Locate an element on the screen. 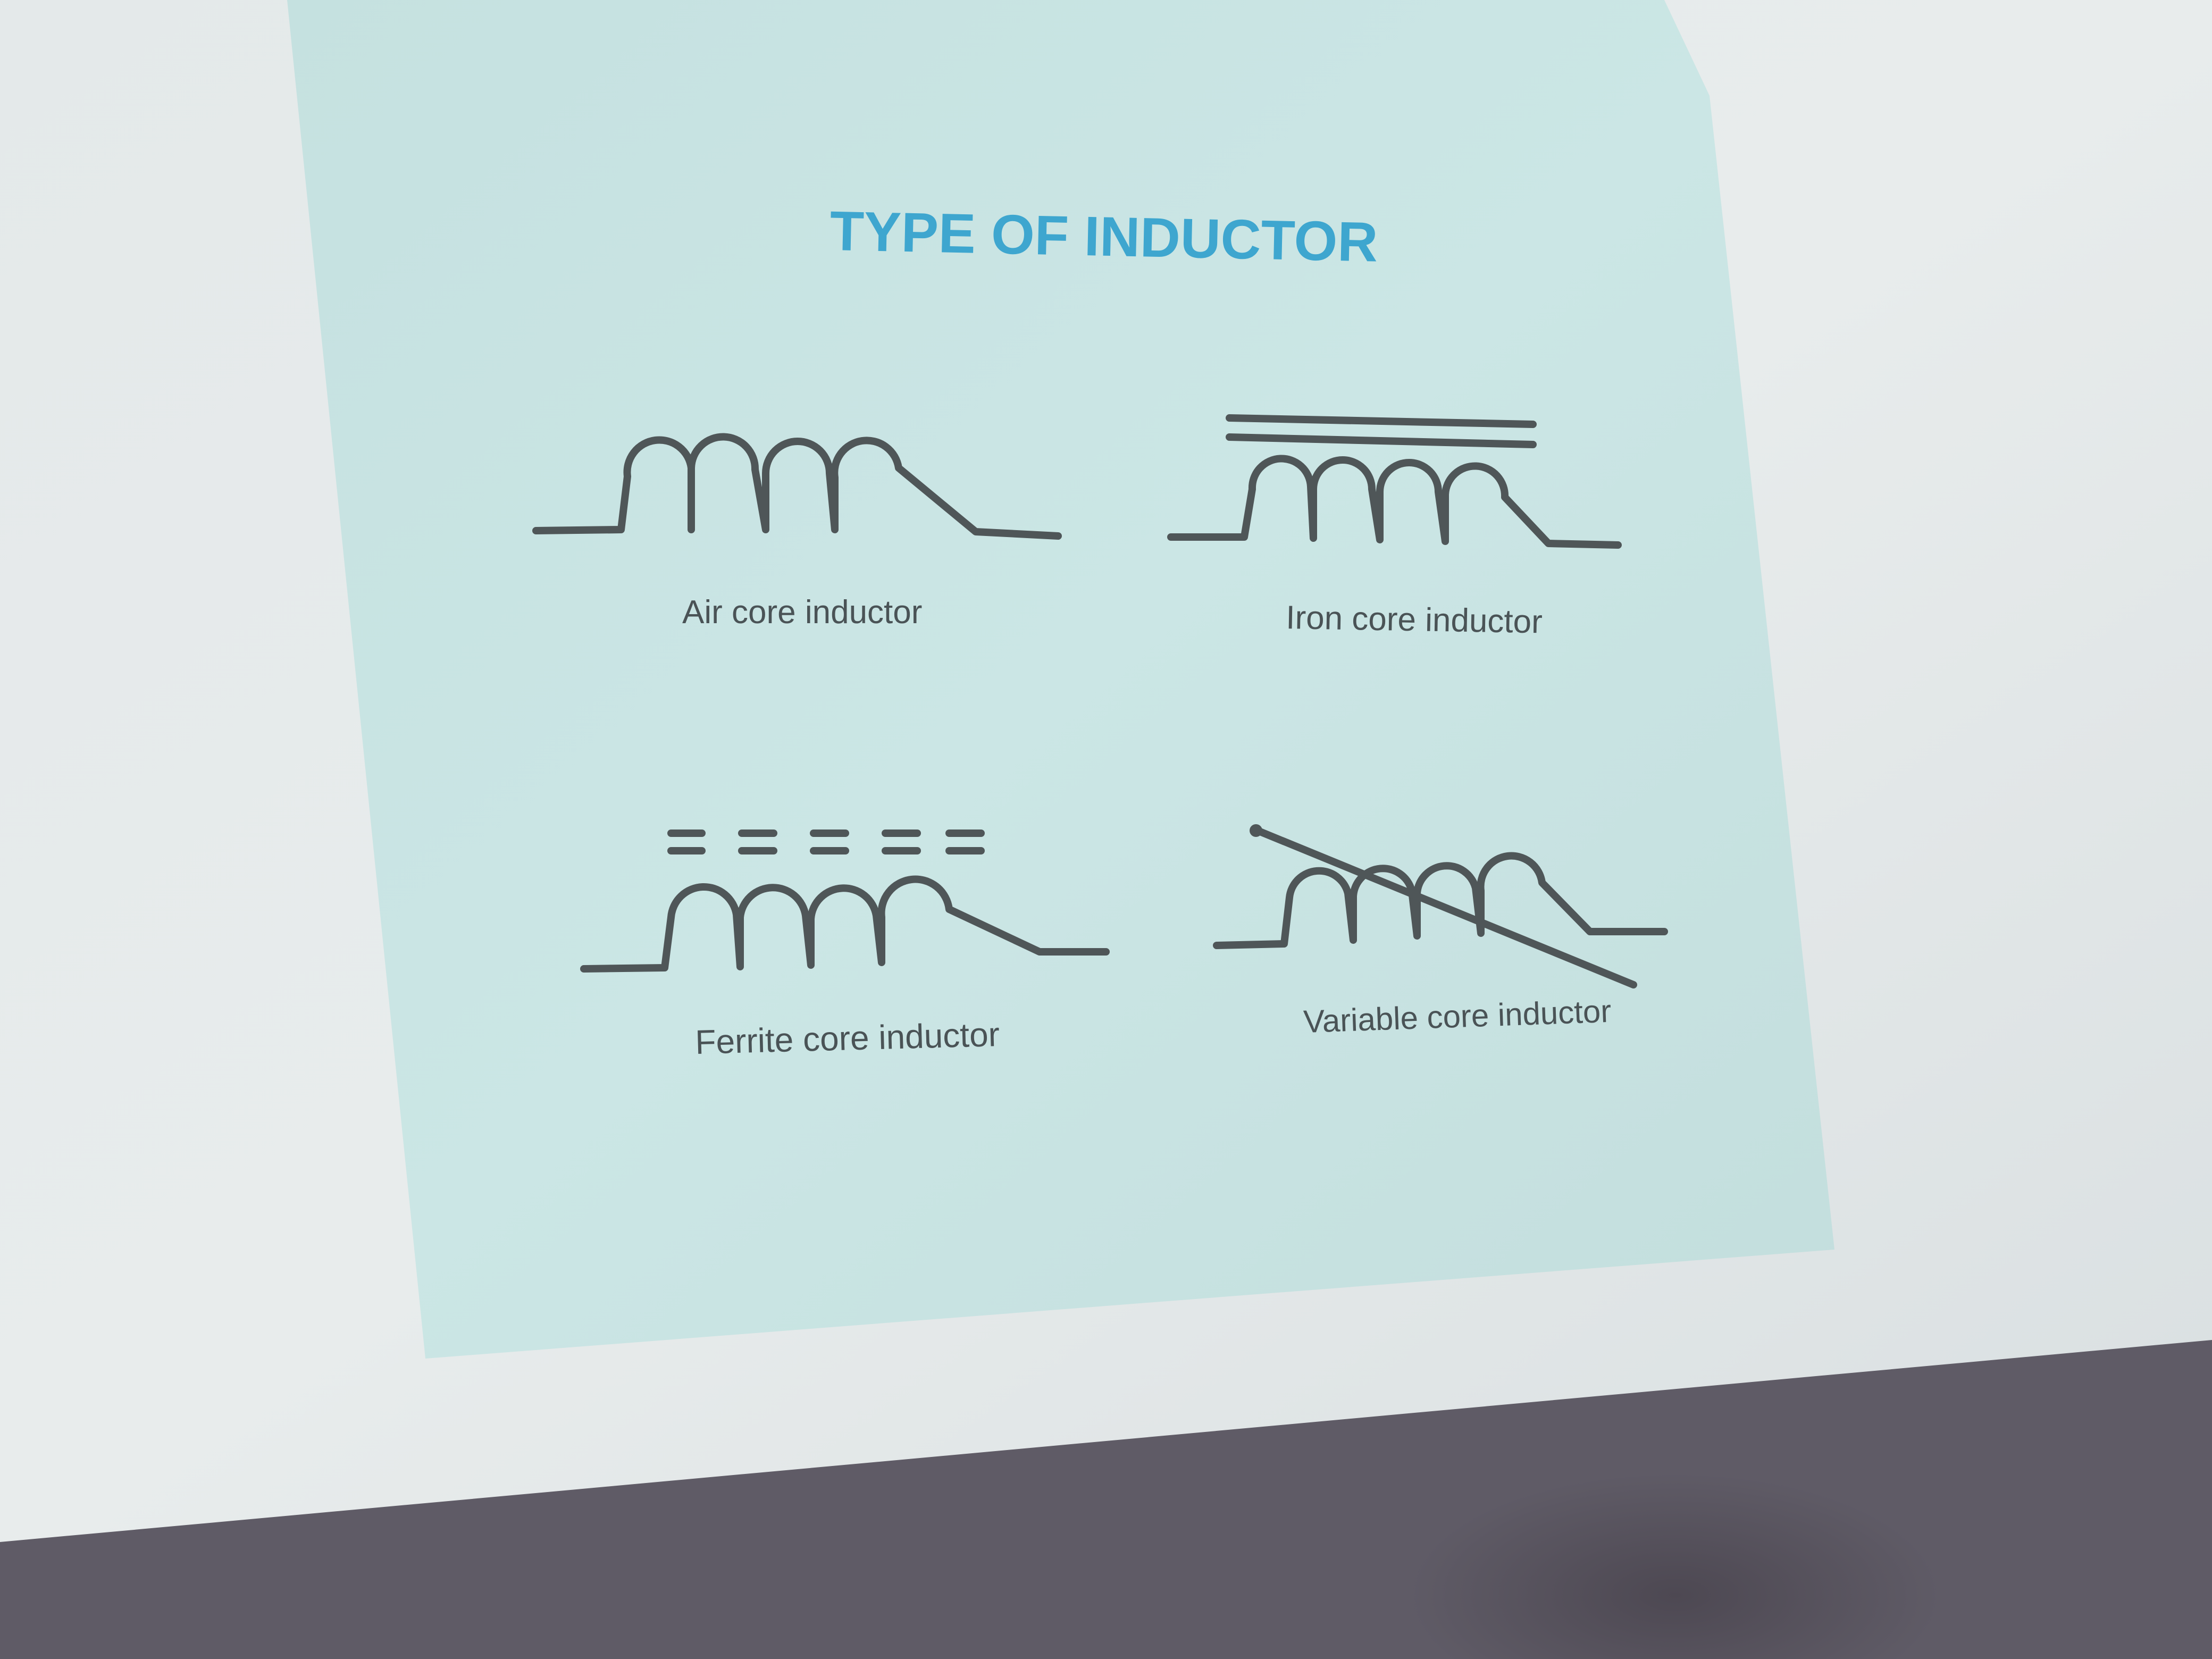 This screenshot has width=2212, height=1659. slide-title: TYPE OF INDUCTOR is located at coordinates (1104, 237).